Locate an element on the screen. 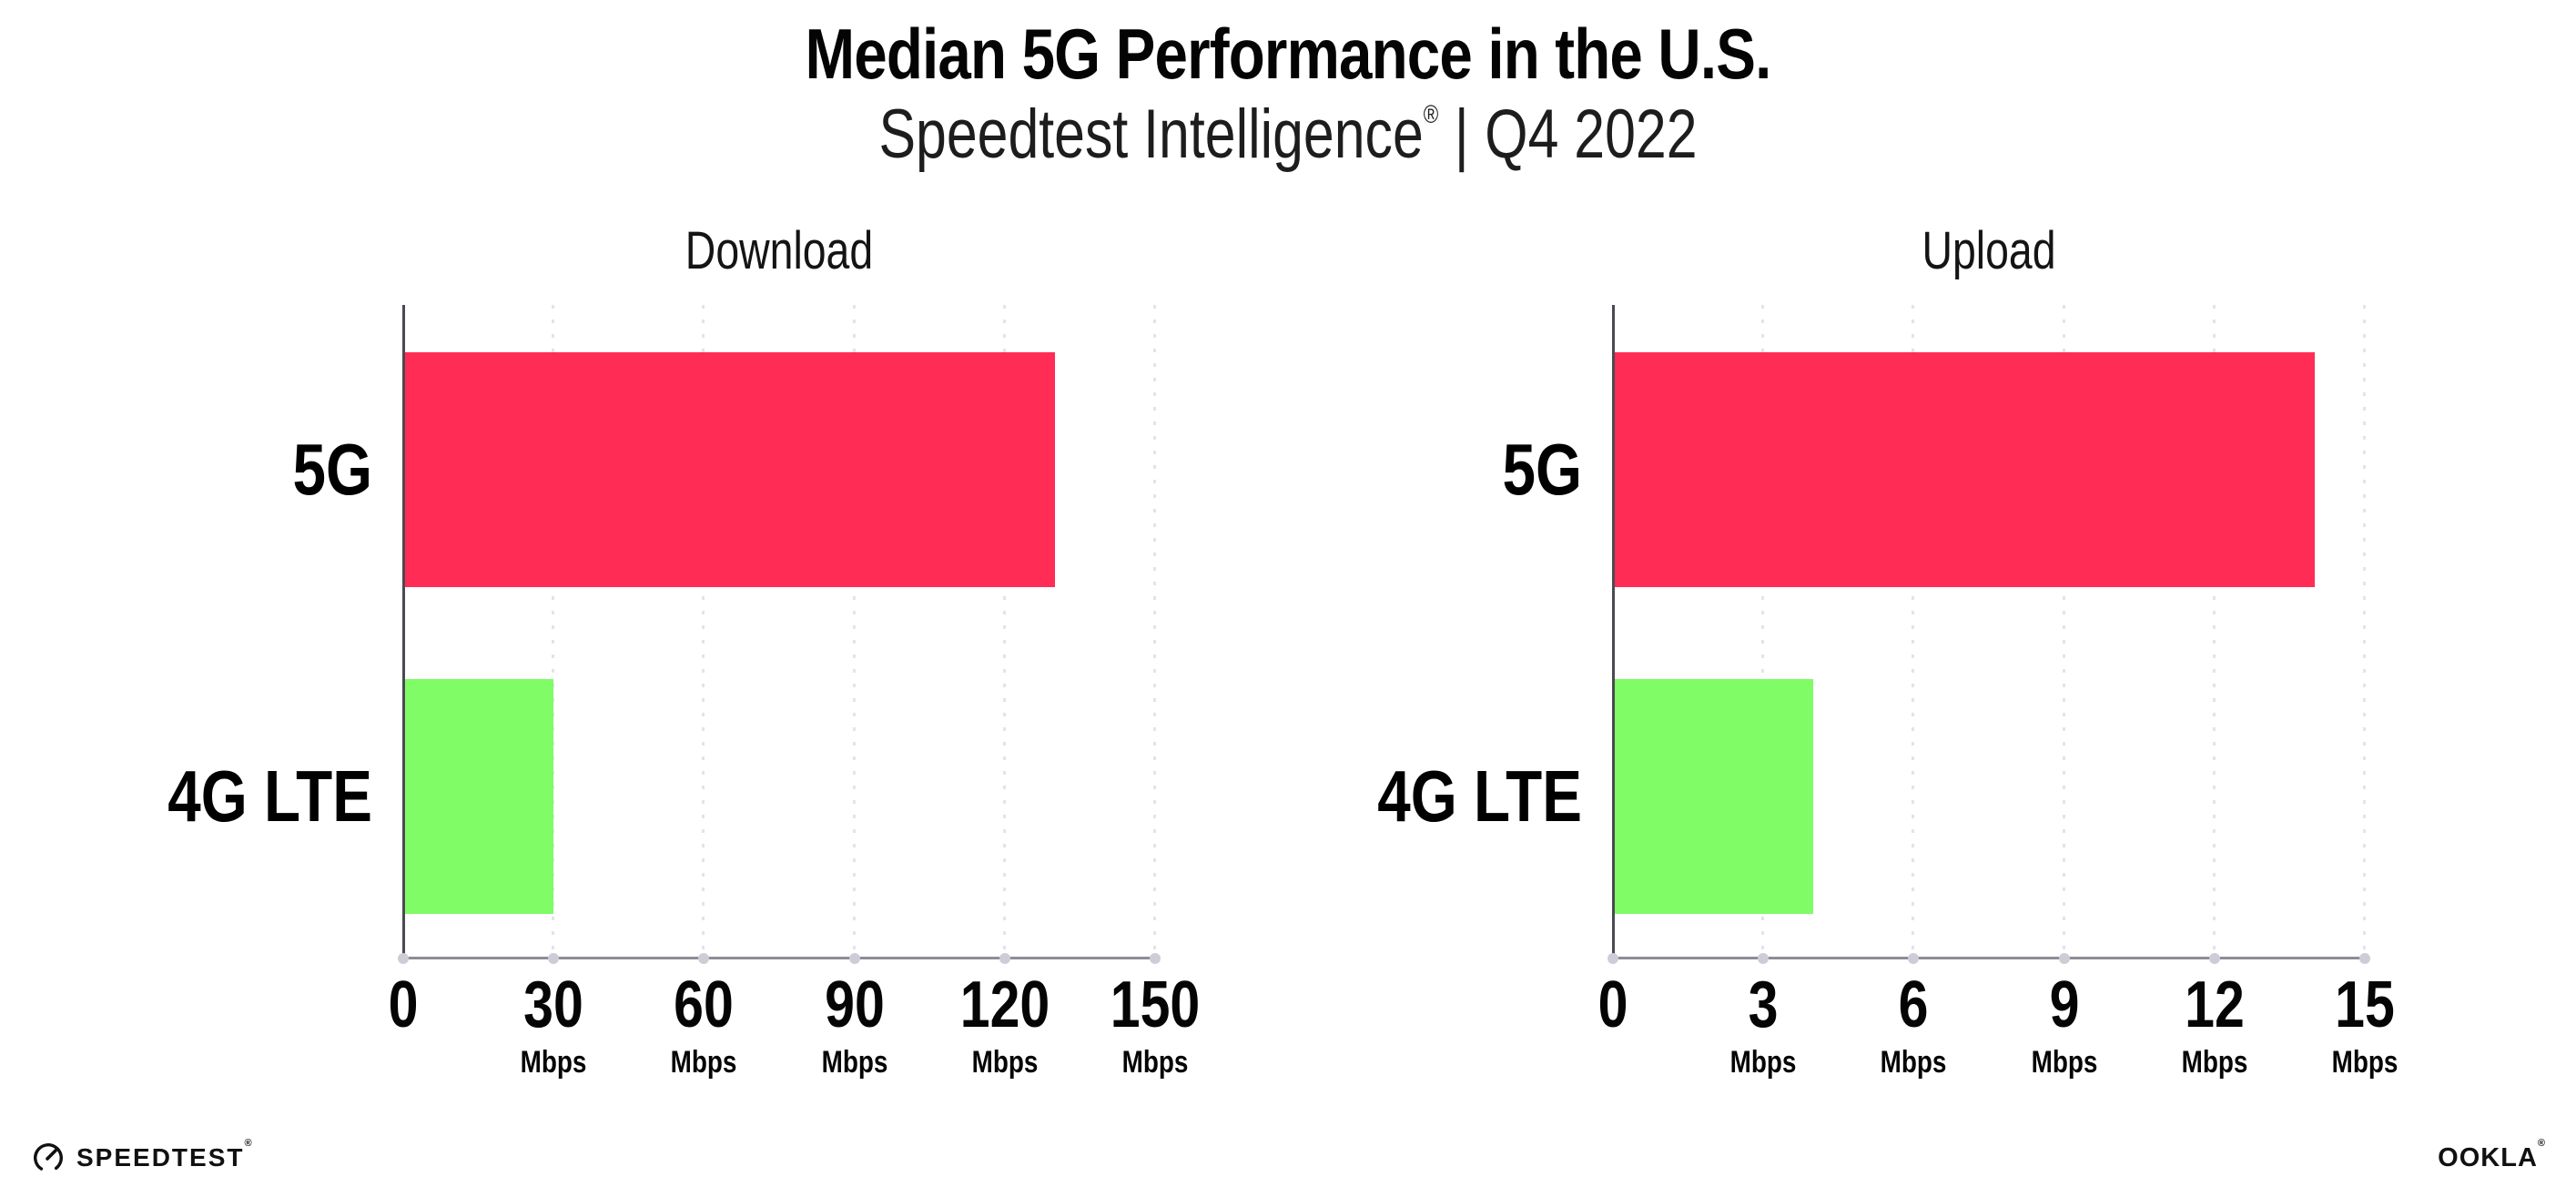  gridline-3-upload is located at coordinates (1763, 631).